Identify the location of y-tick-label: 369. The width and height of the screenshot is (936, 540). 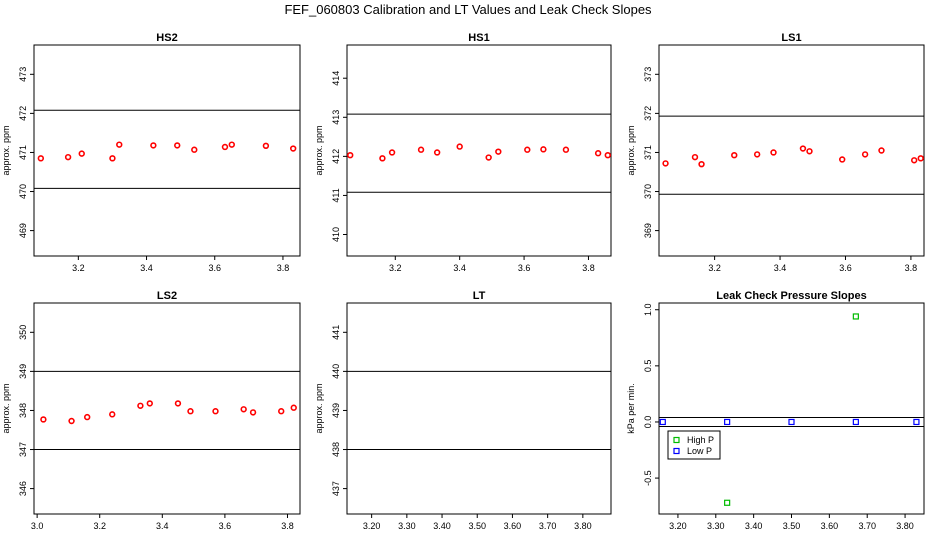
(648, 230).